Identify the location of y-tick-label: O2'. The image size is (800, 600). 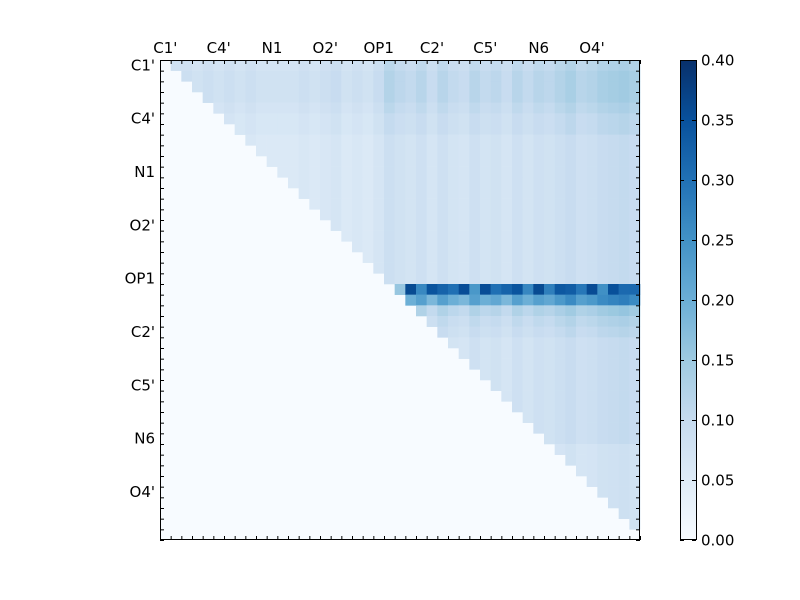
(142, 225).